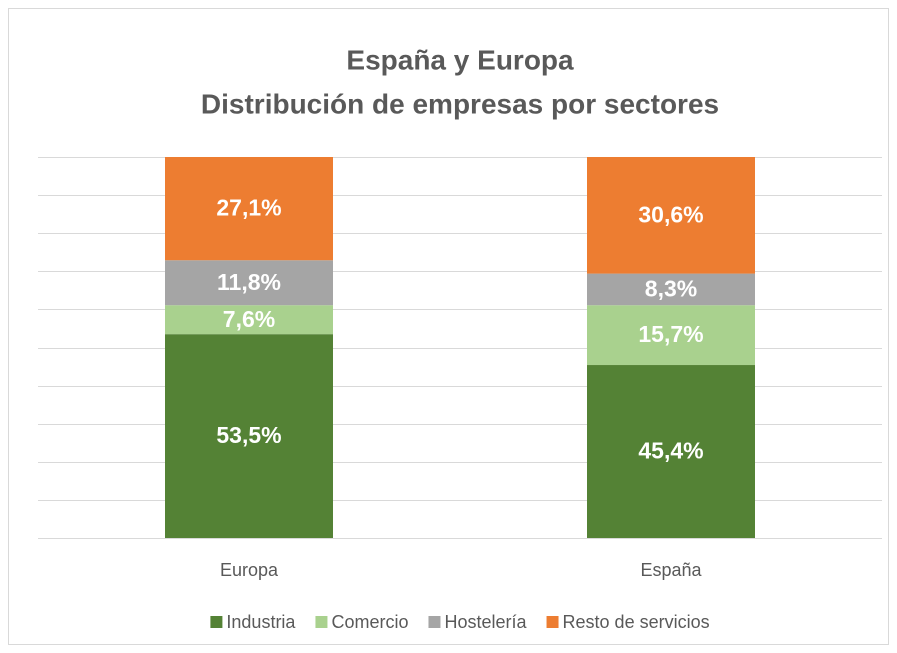 Image resolution: width=897 pixels, height=653 pixels. I want to click on value-label: 30,6%, so click(670, 214).